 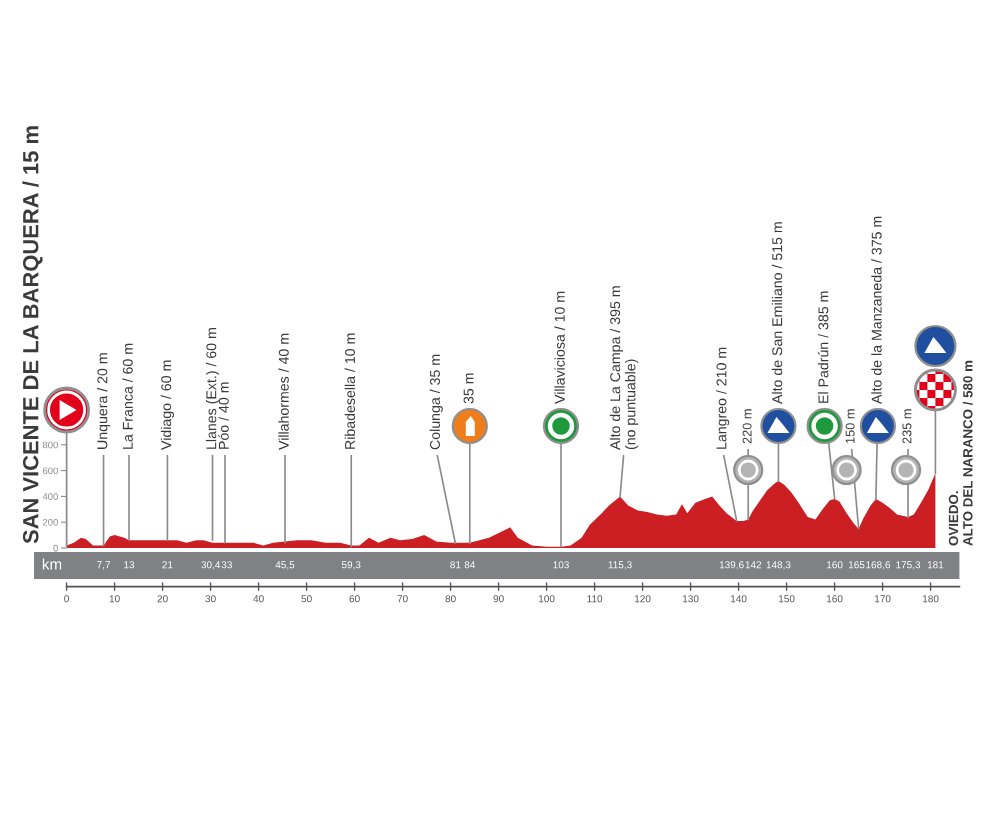 What do you see at coordinates (32, 335) in the screenshot?
I see `text: SAN VICENTE DE LA BARQUERA / 15 m` at bounding box center [32, 335].